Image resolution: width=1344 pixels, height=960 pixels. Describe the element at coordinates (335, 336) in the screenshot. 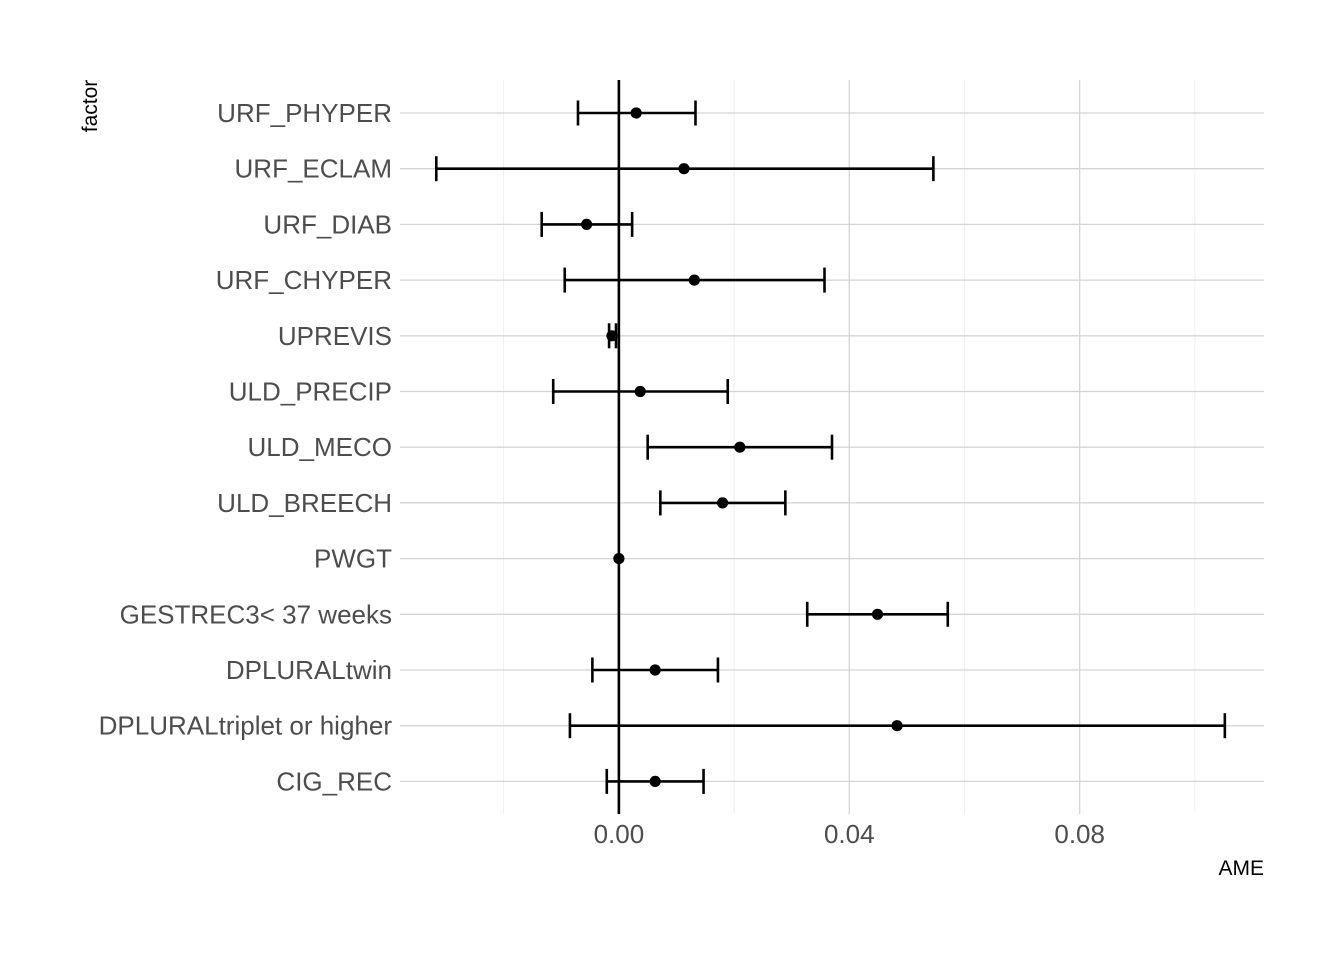

I see `y-tick-label: UPREVIS` at that location.